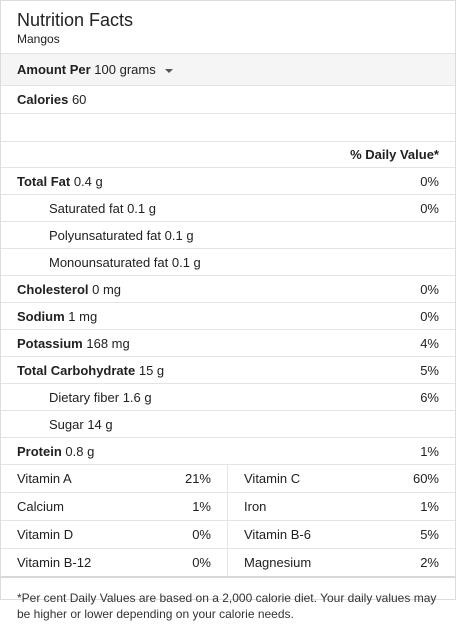  Describe the element at coordinates (255, 506) in the screenshot. I see `vitamin-name: Iron` at that location.